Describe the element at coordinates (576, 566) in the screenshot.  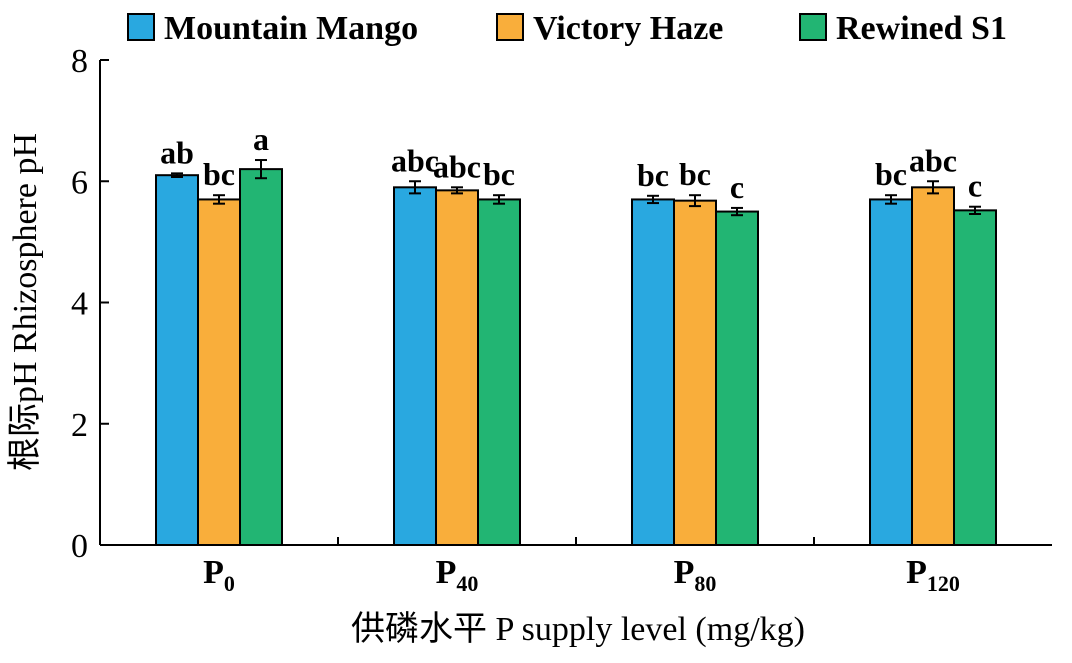
I see `x-axis: P0 P40 P80 P120` at that location.